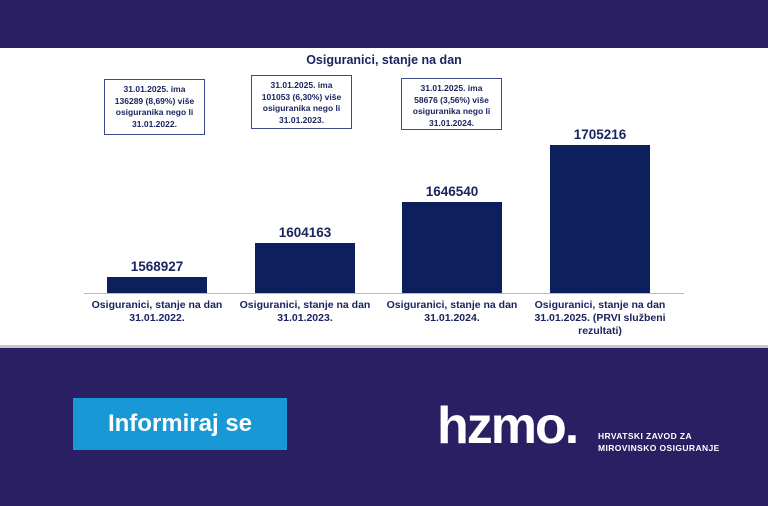 The height and width of the screenshot is (506, 768). I want to click on top-band, so click(384, 24).